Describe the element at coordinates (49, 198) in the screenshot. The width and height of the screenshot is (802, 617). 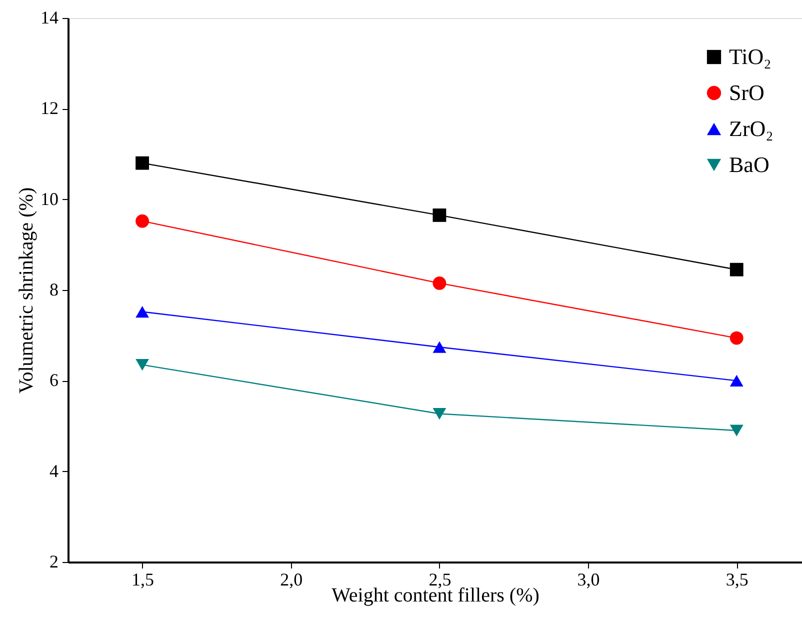
I see `y-tick-label: 10` at that location.